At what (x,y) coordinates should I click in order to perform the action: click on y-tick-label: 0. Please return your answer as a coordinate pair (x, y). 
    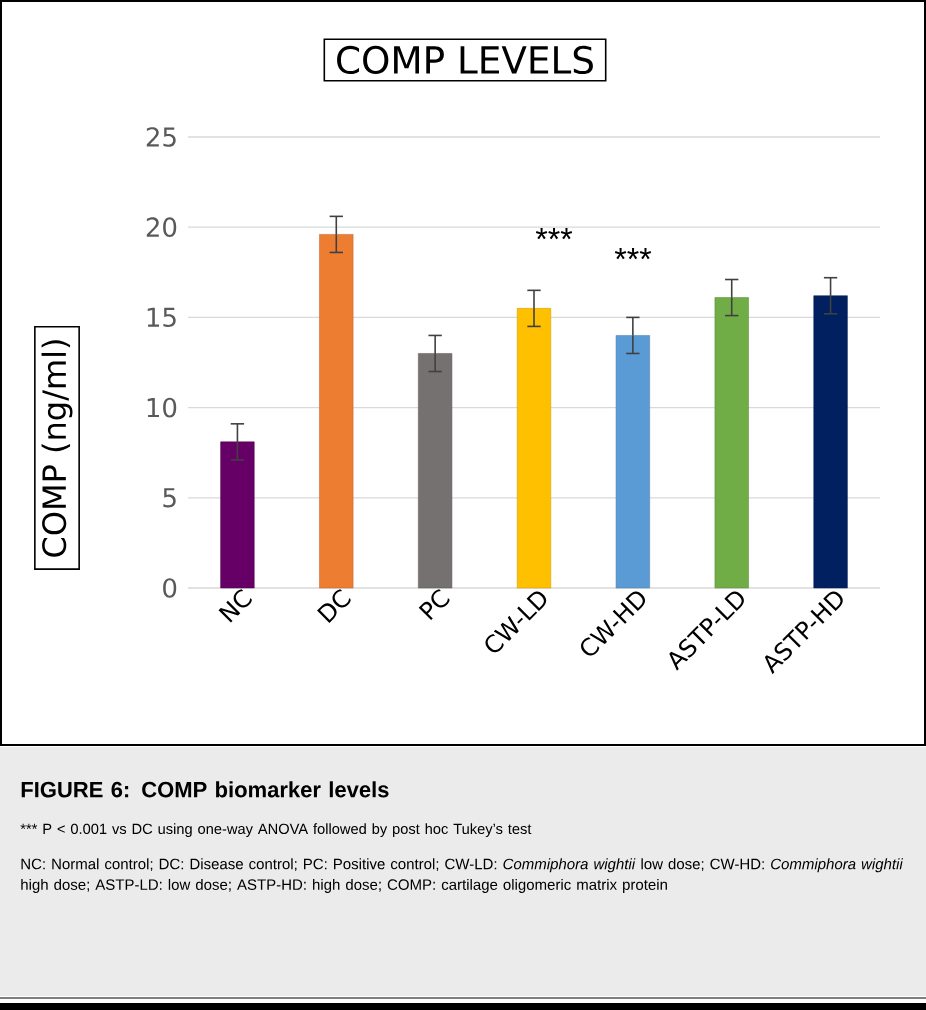
    Looking at the image, I should click on (170, 588).